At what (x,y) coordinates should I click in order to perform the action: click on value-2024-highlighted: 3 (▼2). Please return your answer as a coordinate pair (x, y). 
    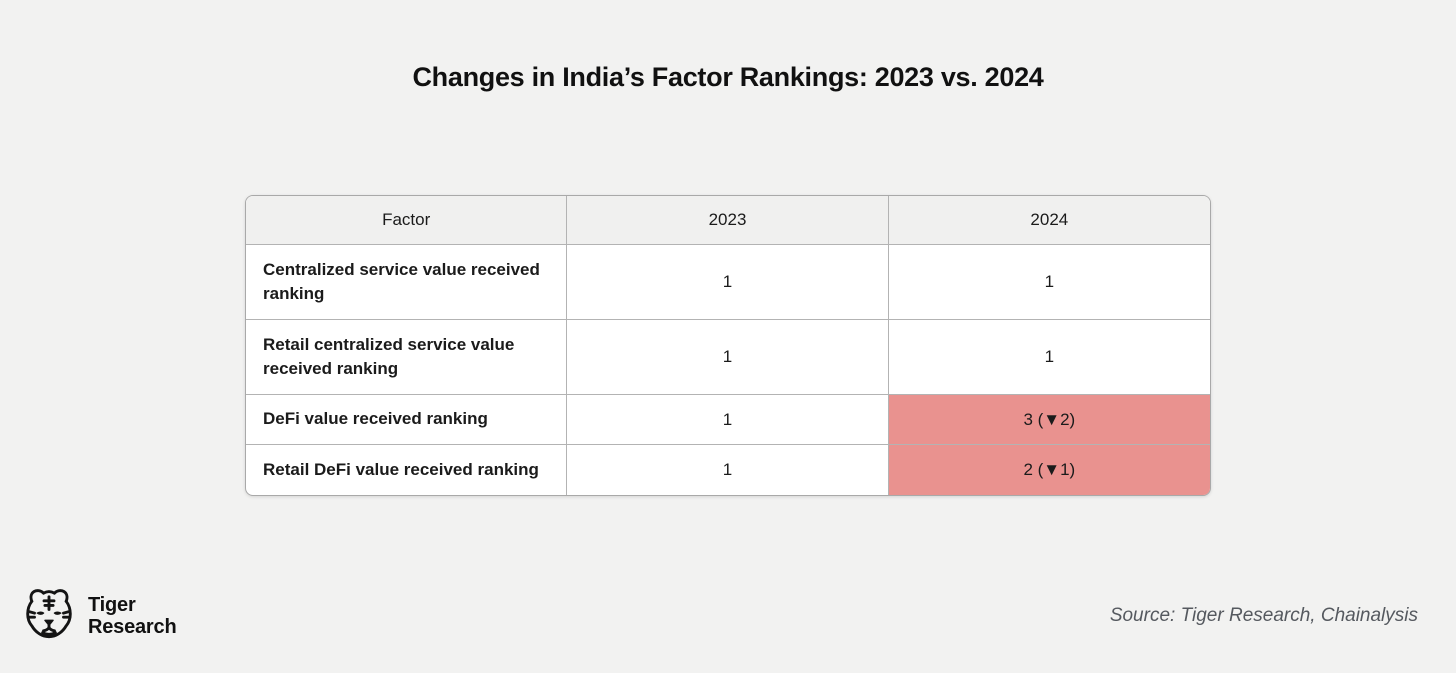
    Looking at the image, I should click on (1049, 420).